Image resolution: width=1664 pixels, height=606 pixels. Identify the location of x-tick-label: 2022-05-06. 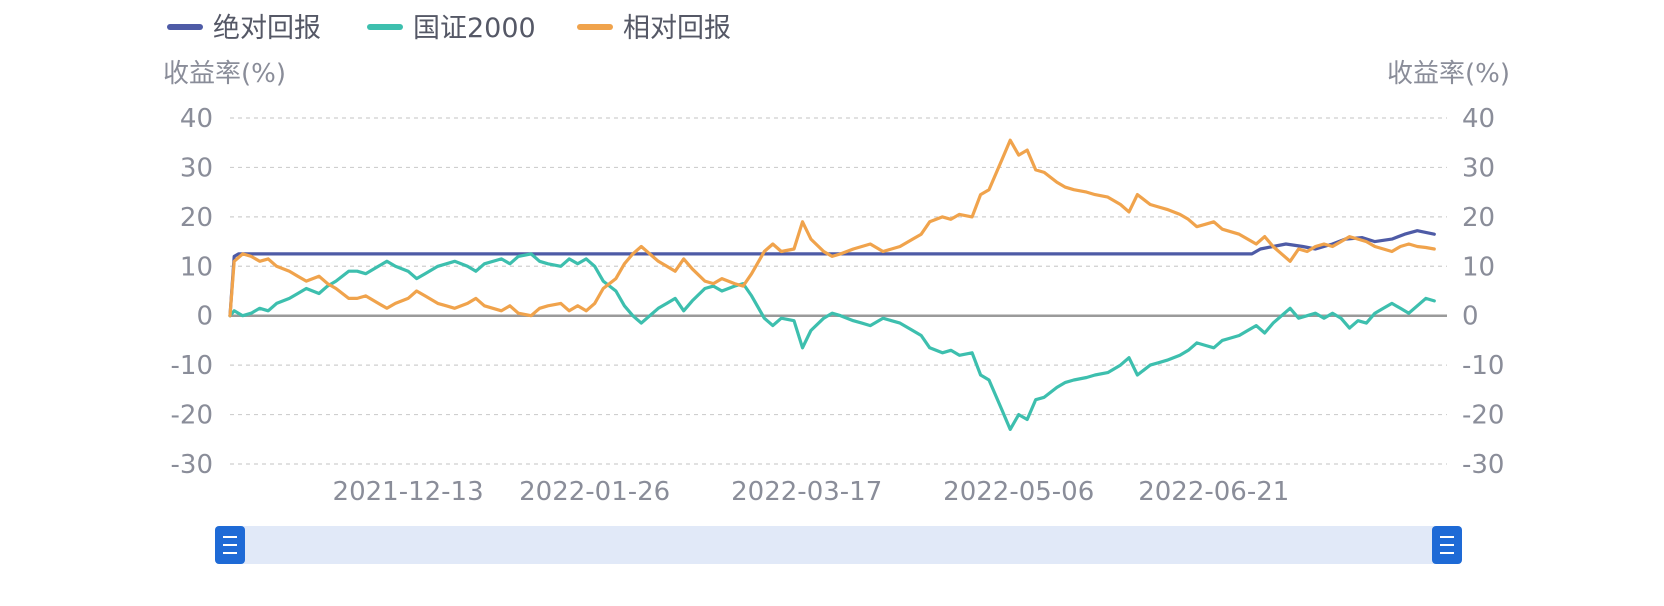
(1018, 492).